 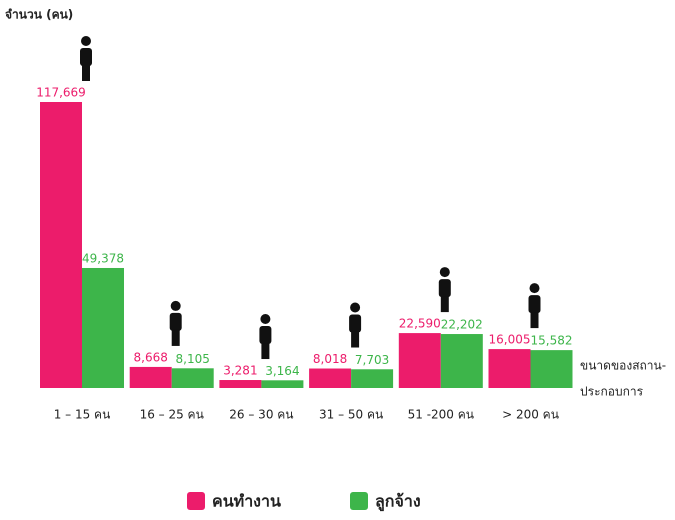 What do you see at coordinates (398, 502) in the screenshot?
I see `legend-text: ลูกจ้าง` at bounding box center [398, 502].